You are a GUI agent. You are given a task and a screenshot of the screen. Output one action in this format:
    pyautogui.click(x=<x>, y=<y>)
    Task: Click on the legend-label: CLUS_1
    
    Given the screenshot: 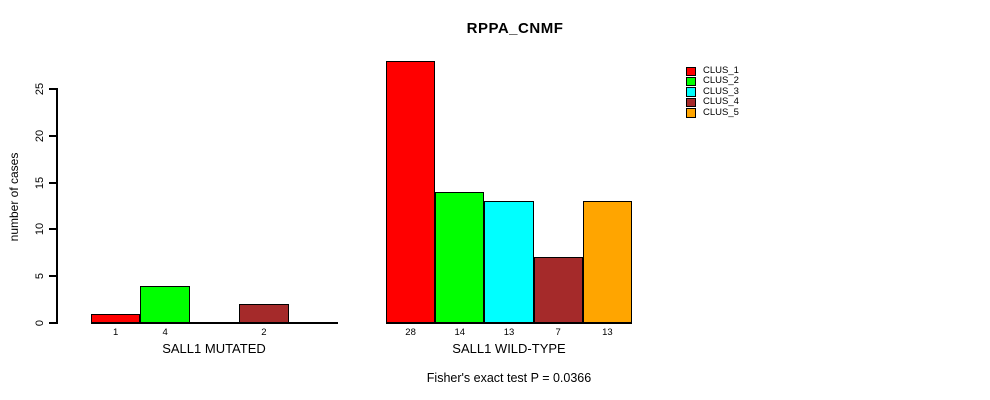 What is the action you would take?
    pyautogui.click(x=721, y=70)
    